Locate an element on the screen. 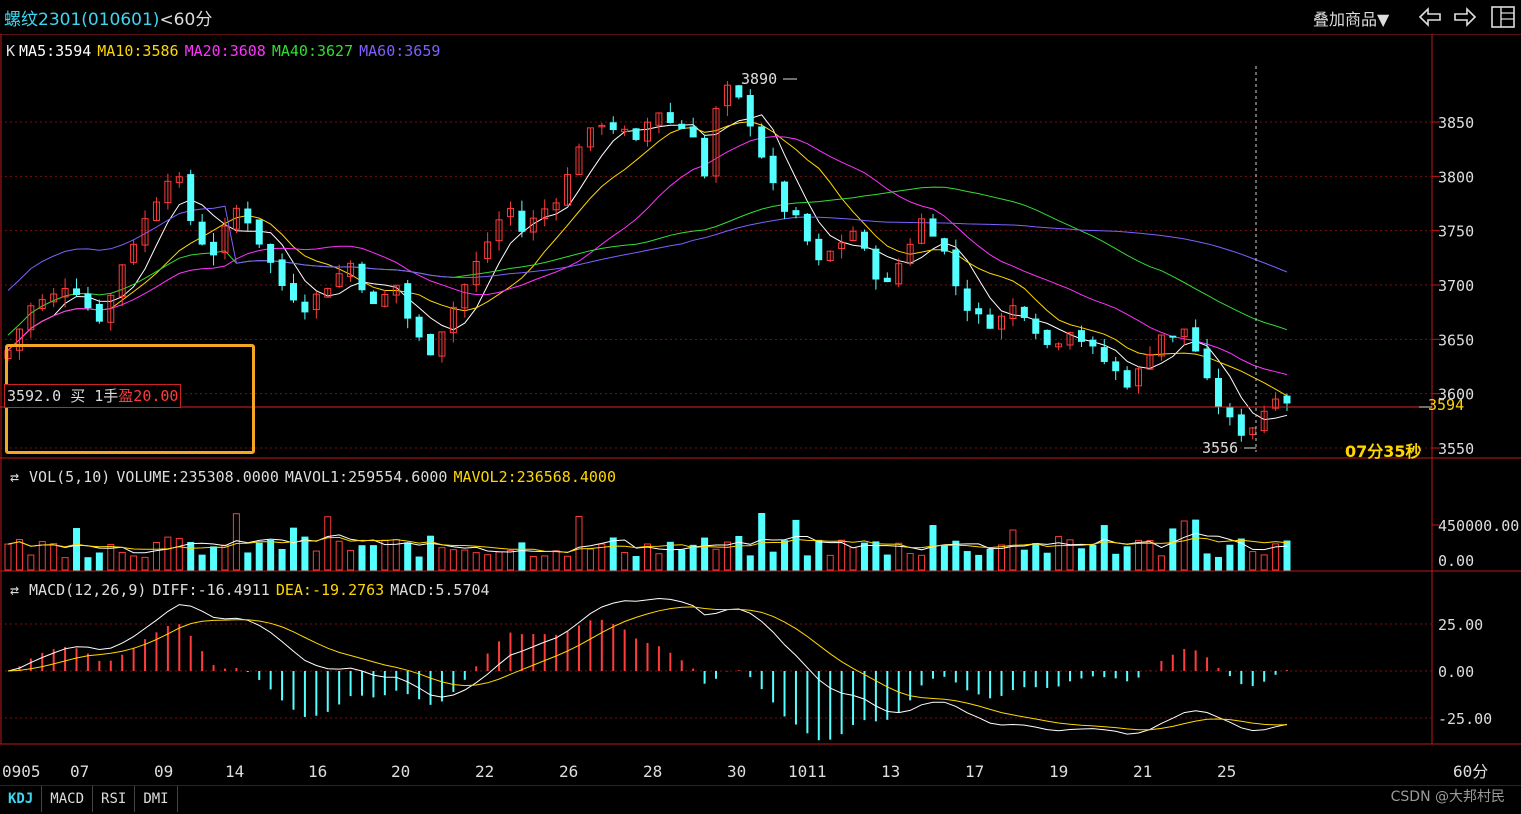 This screenshot has width=1521, height=814. macd-axis-top: 25.00 is located at coordinates (1460, 625).